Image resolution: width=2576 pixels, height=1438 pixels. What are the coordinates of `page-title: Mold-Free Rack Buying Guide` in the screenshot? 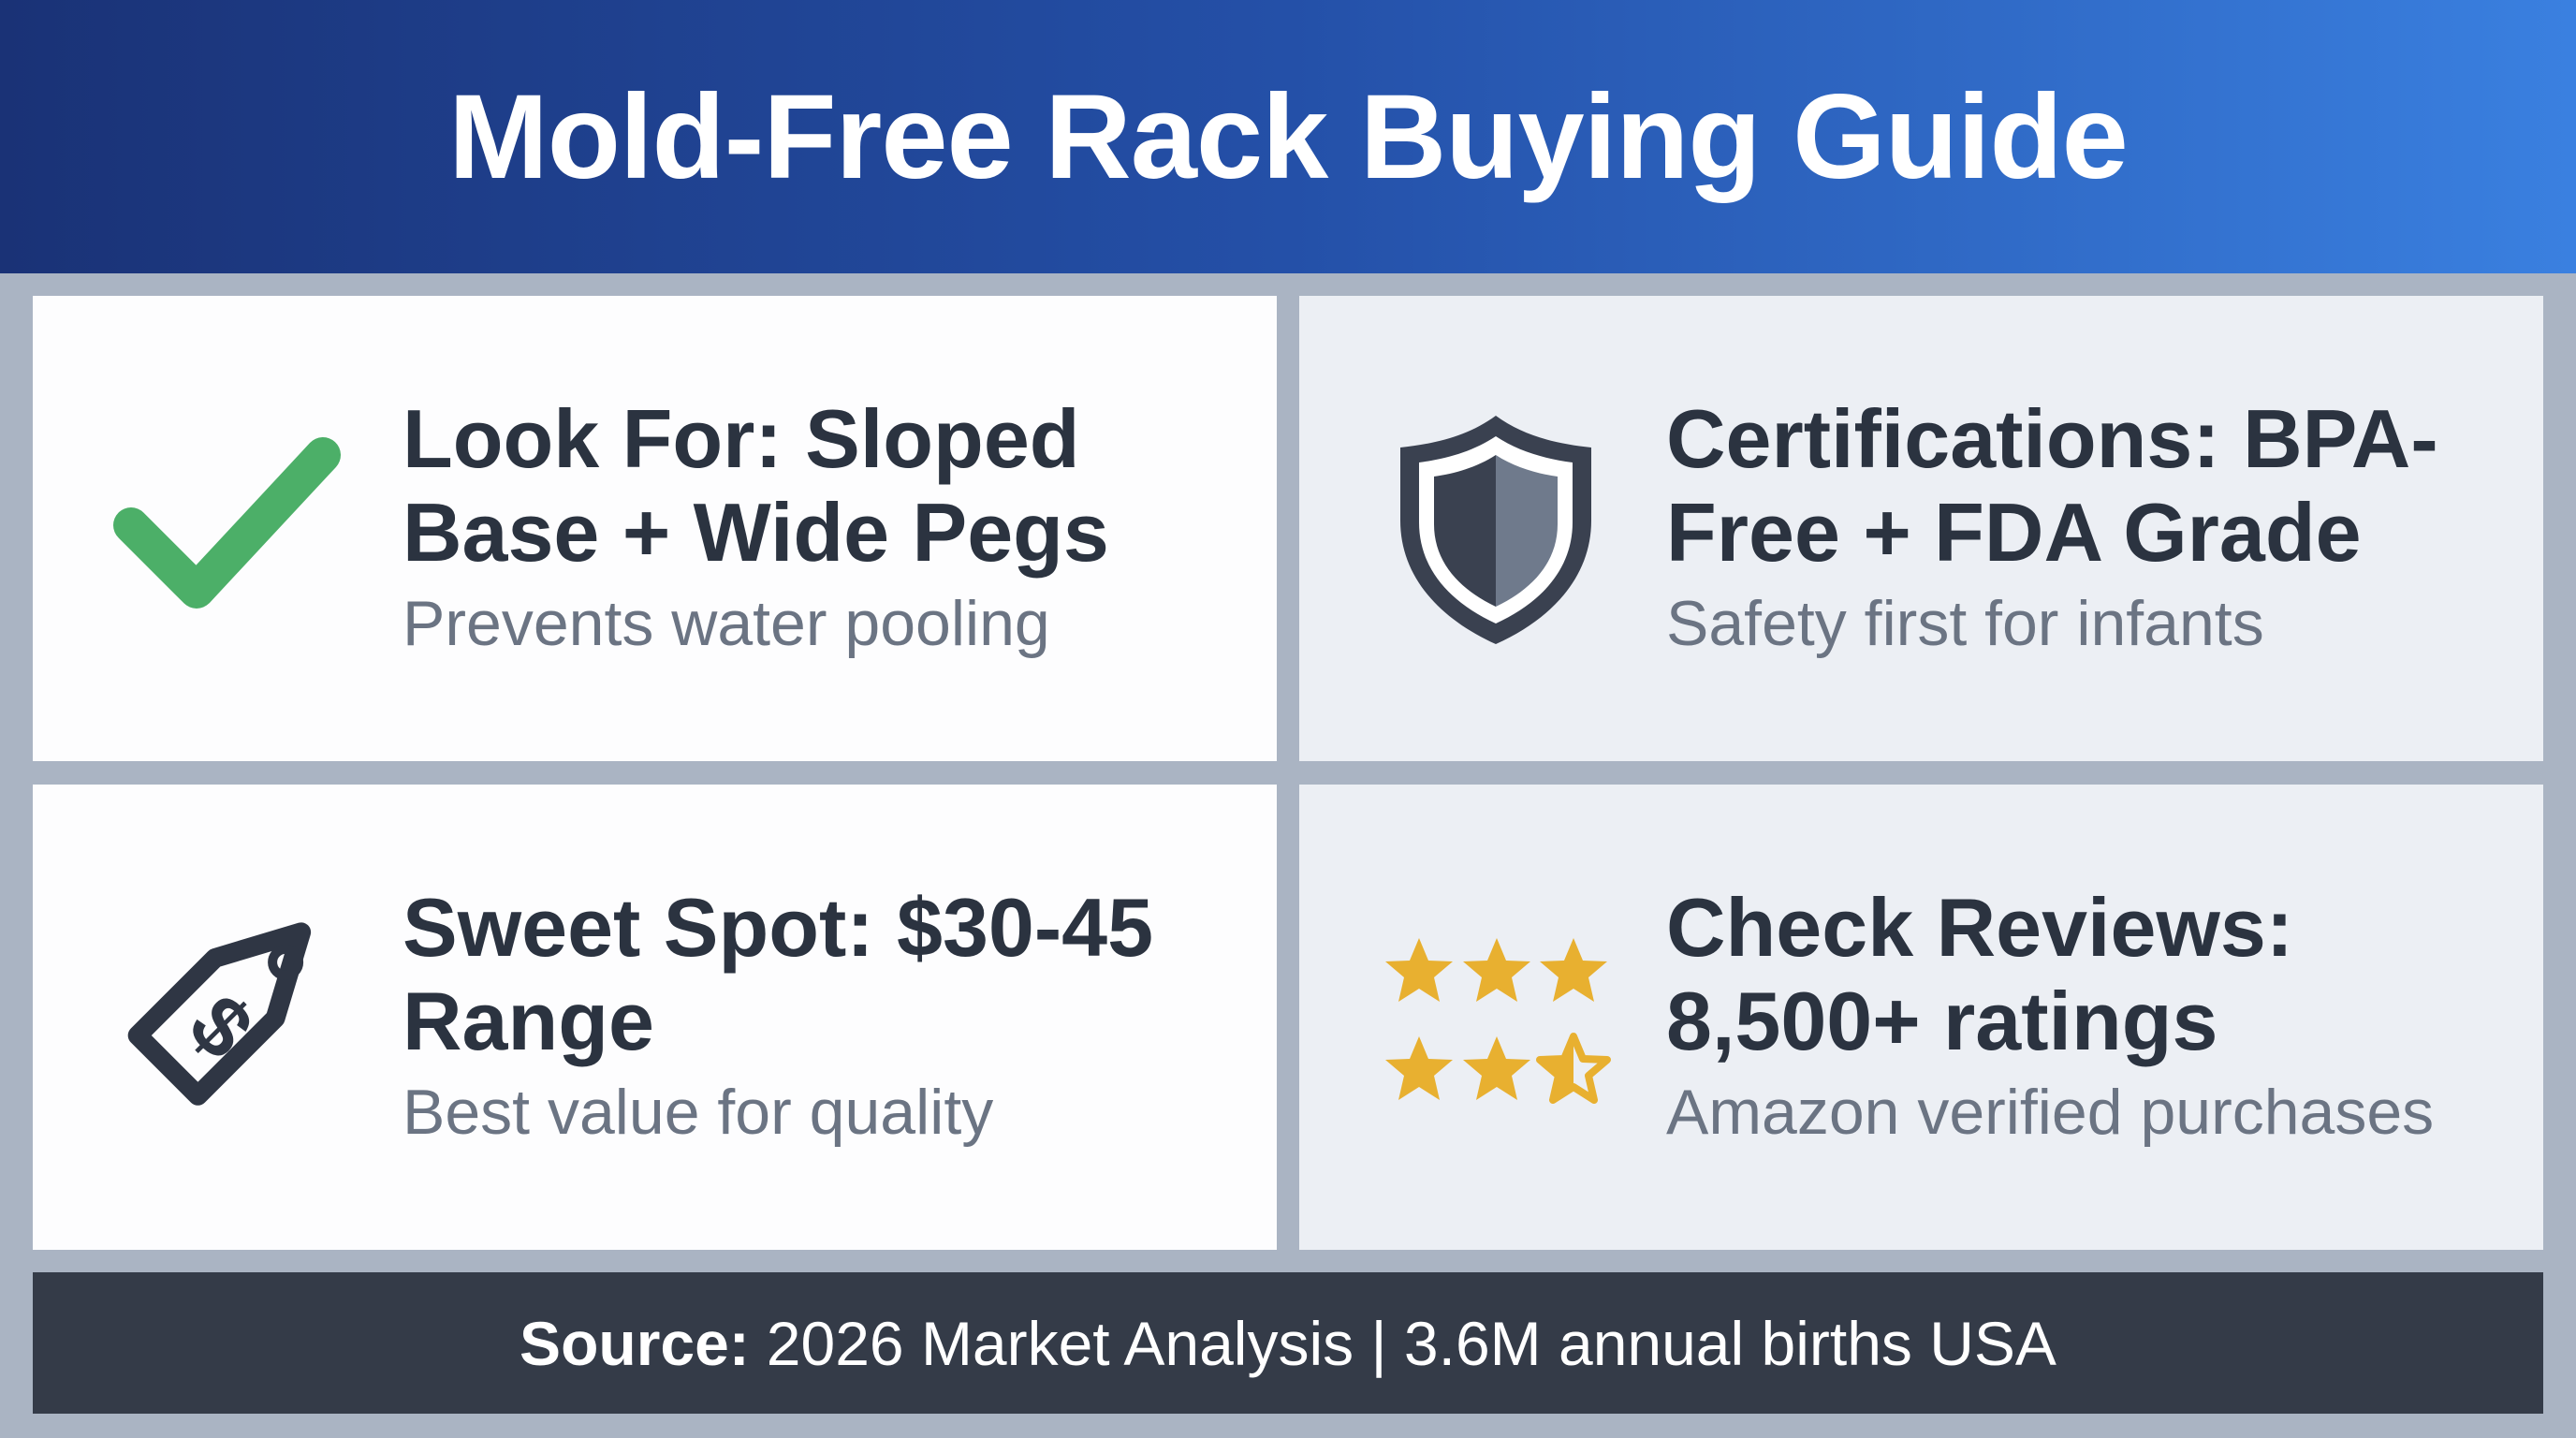 It's located at (1288, 136).